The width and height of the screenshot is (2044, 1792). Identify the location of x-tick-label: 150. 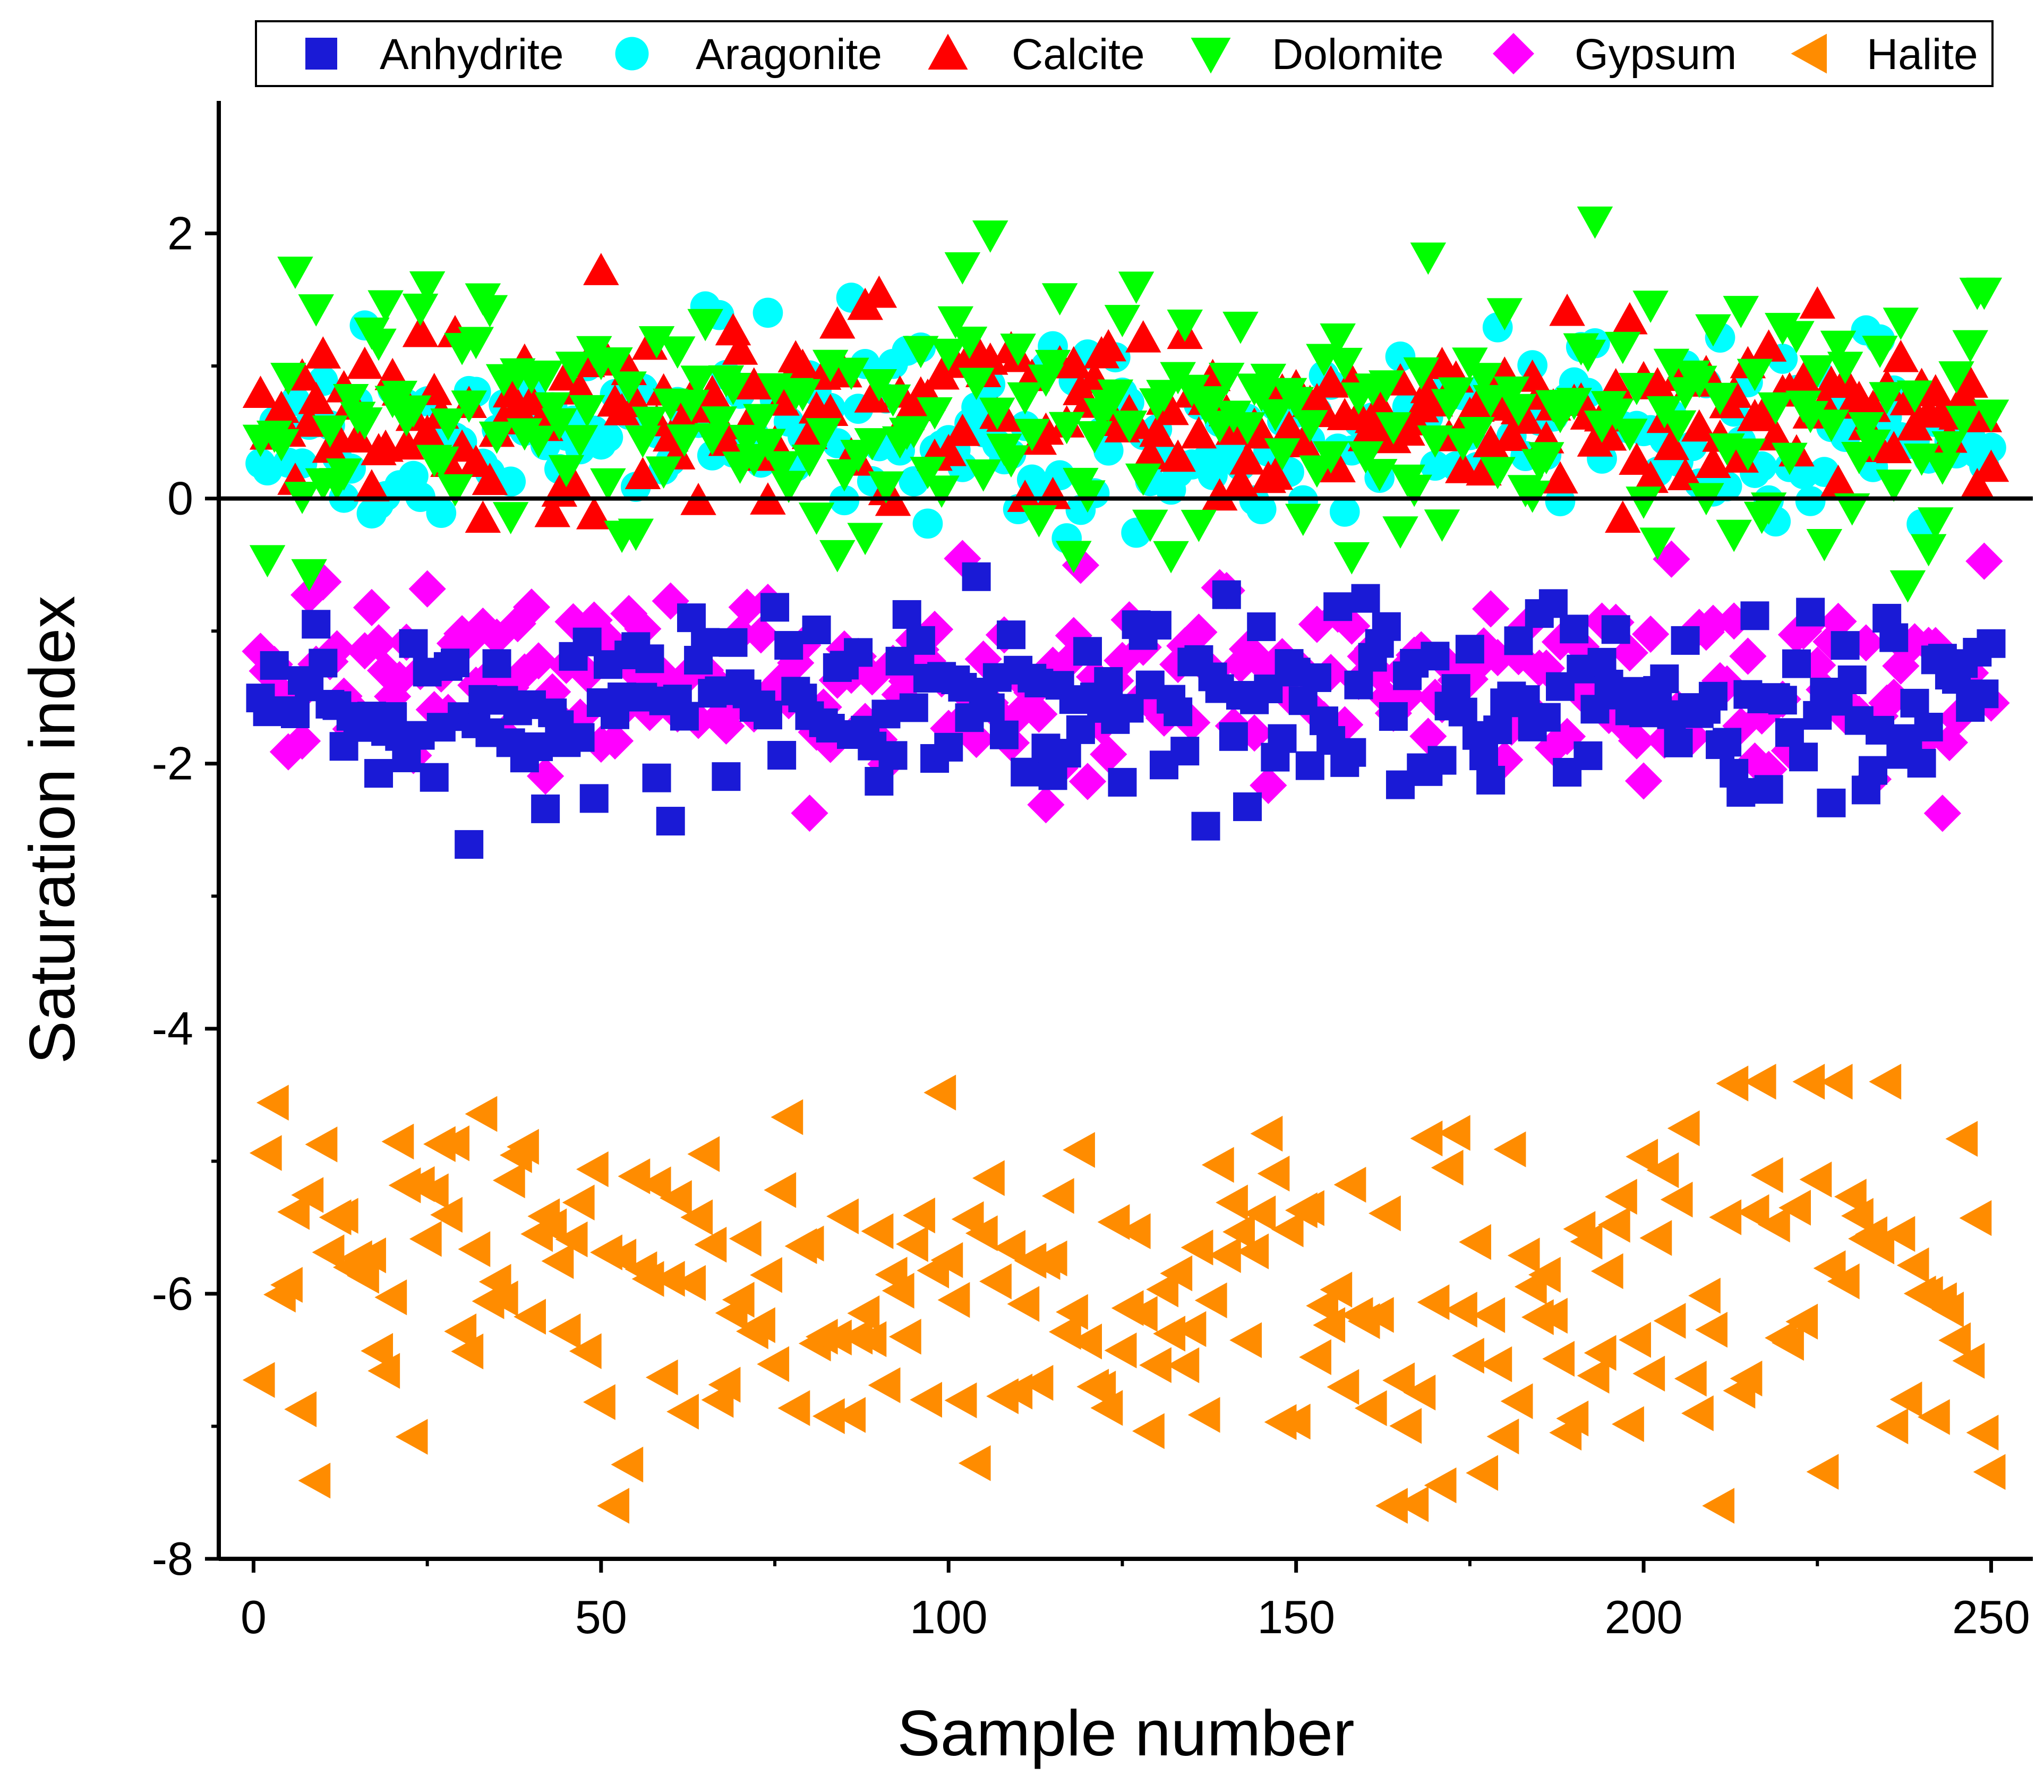
(1296, 1617).